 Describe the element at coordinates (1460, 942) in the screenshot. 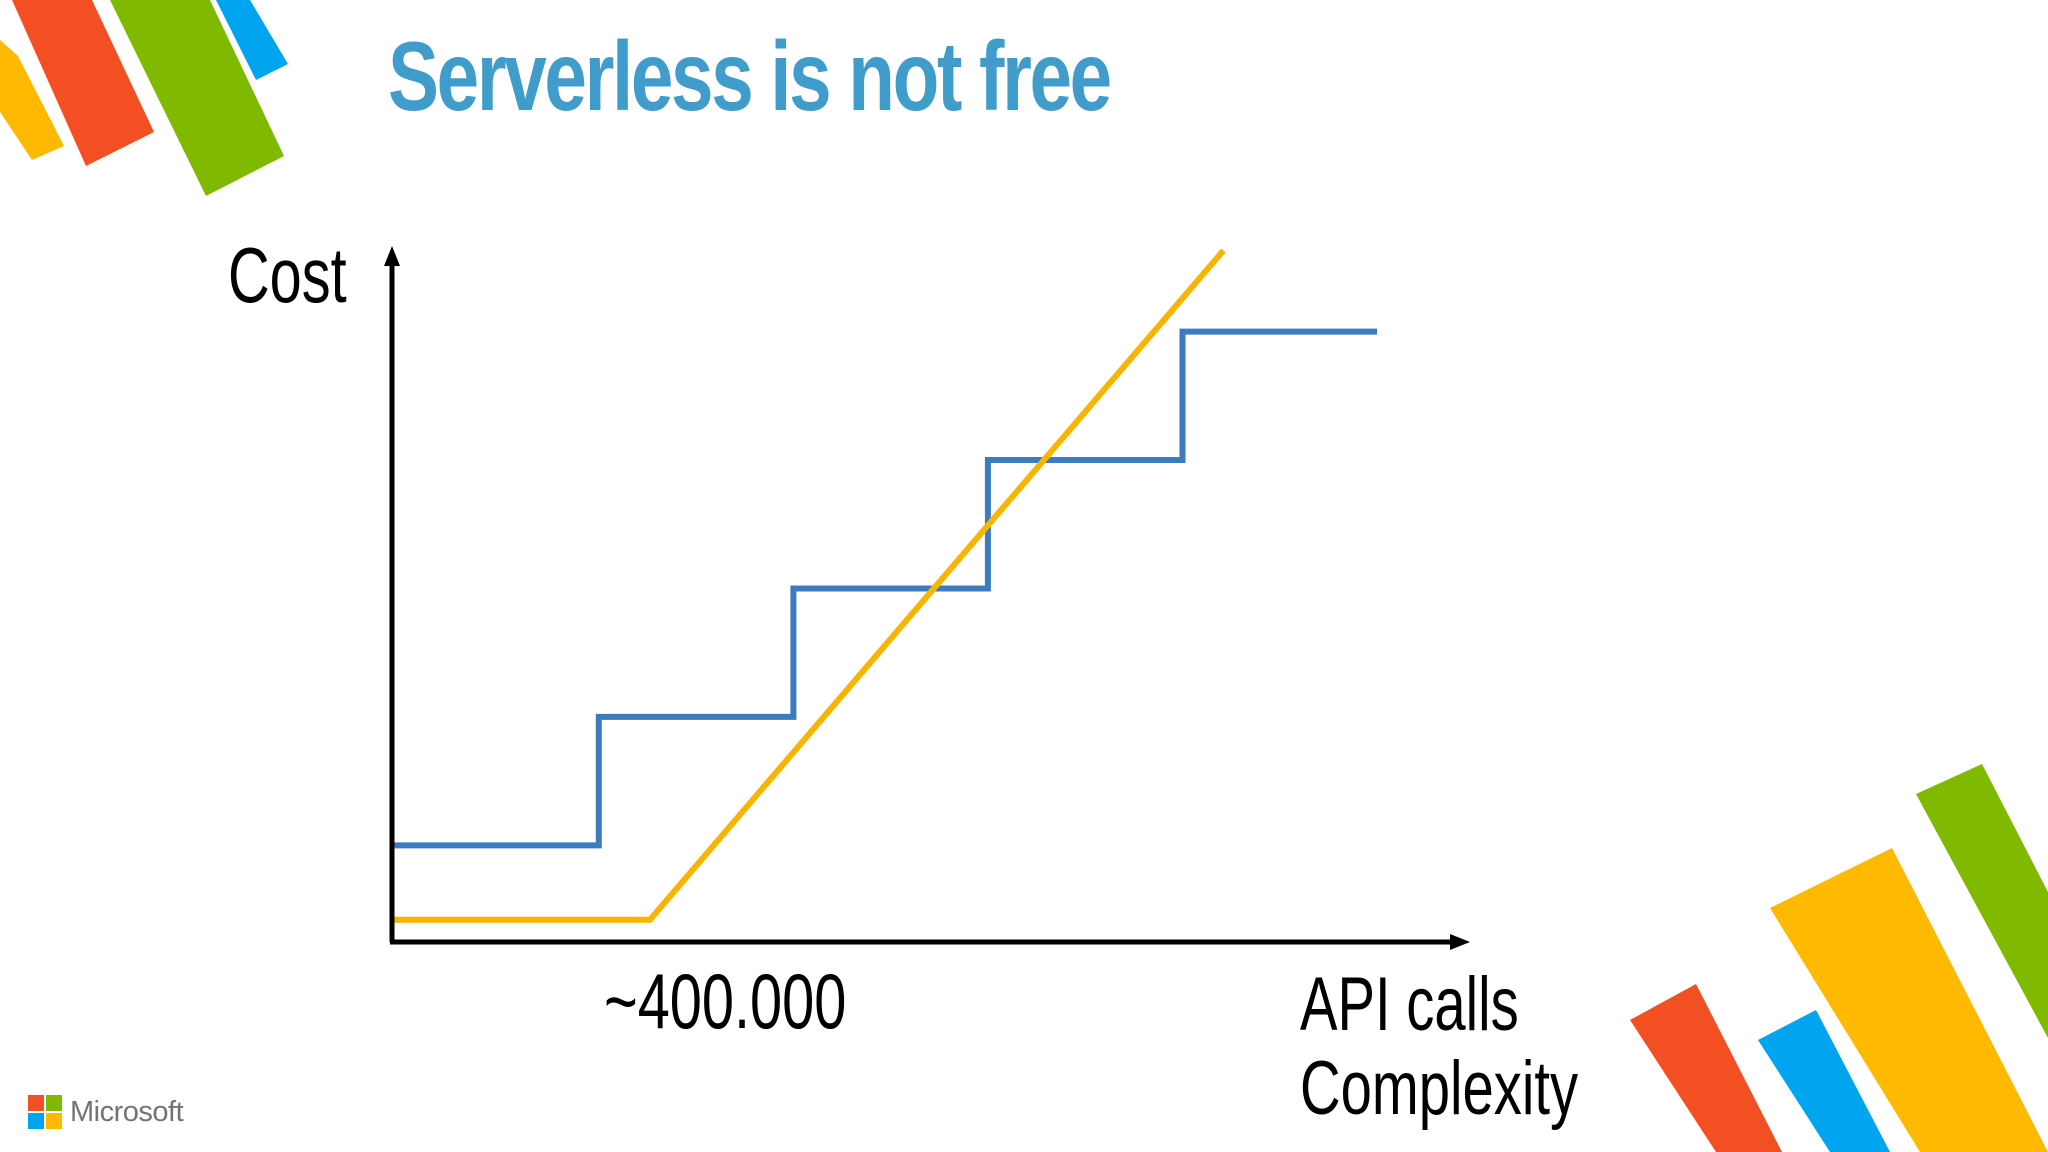

I see `x-axis-arrow` at that location.